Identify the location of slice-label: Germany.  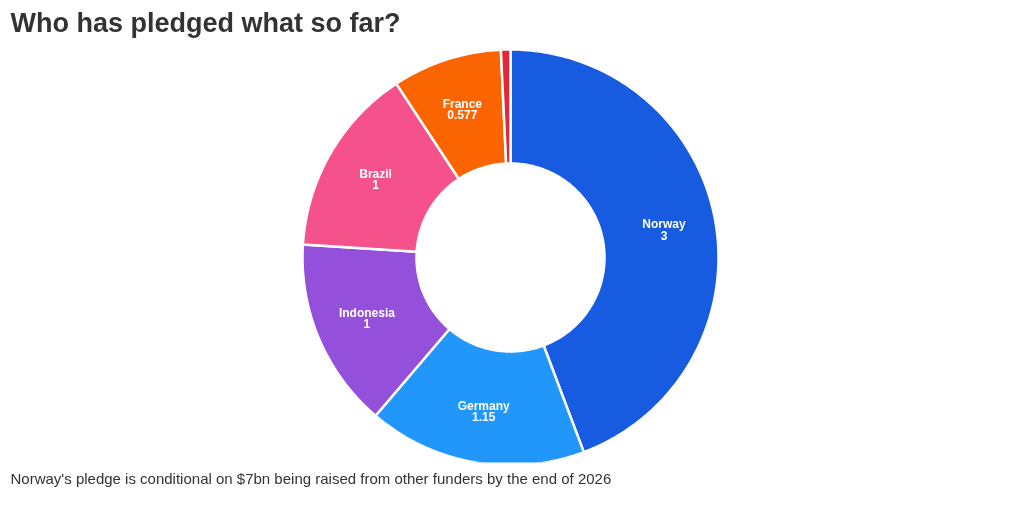
(483, 405).